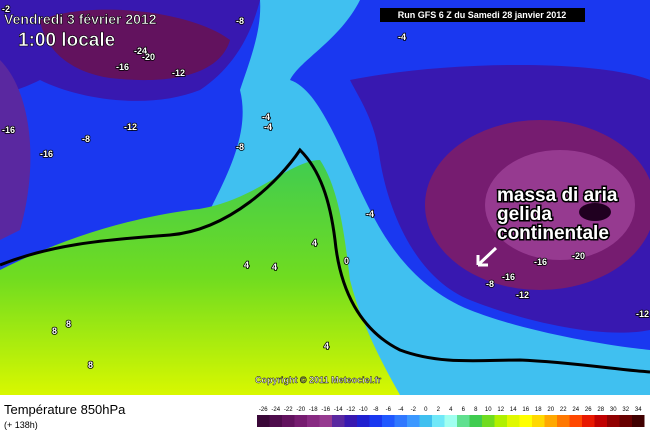 The image size is (650, 433). I want to click on colorbar-tick: -6, so click(389, 410).